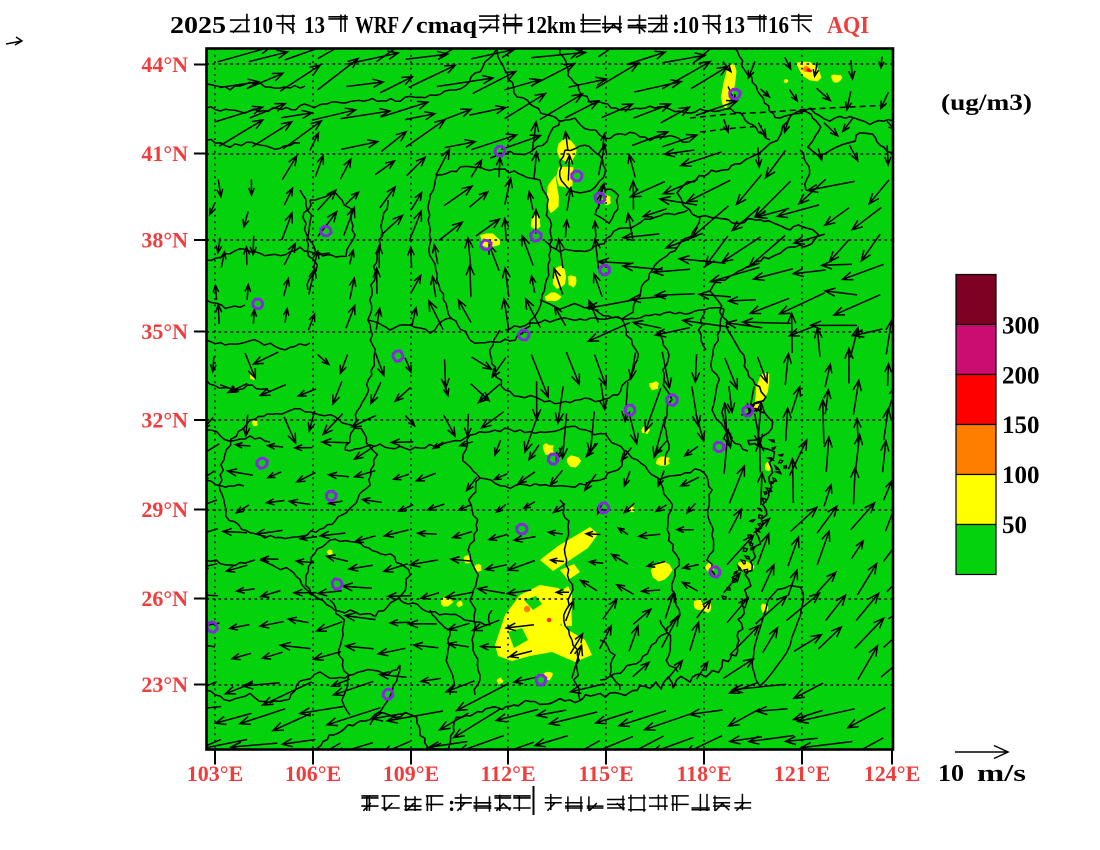 The height and width of the screenshot is (850, 1100). I want to click on svg-text: 124°E, so click(892, 773).